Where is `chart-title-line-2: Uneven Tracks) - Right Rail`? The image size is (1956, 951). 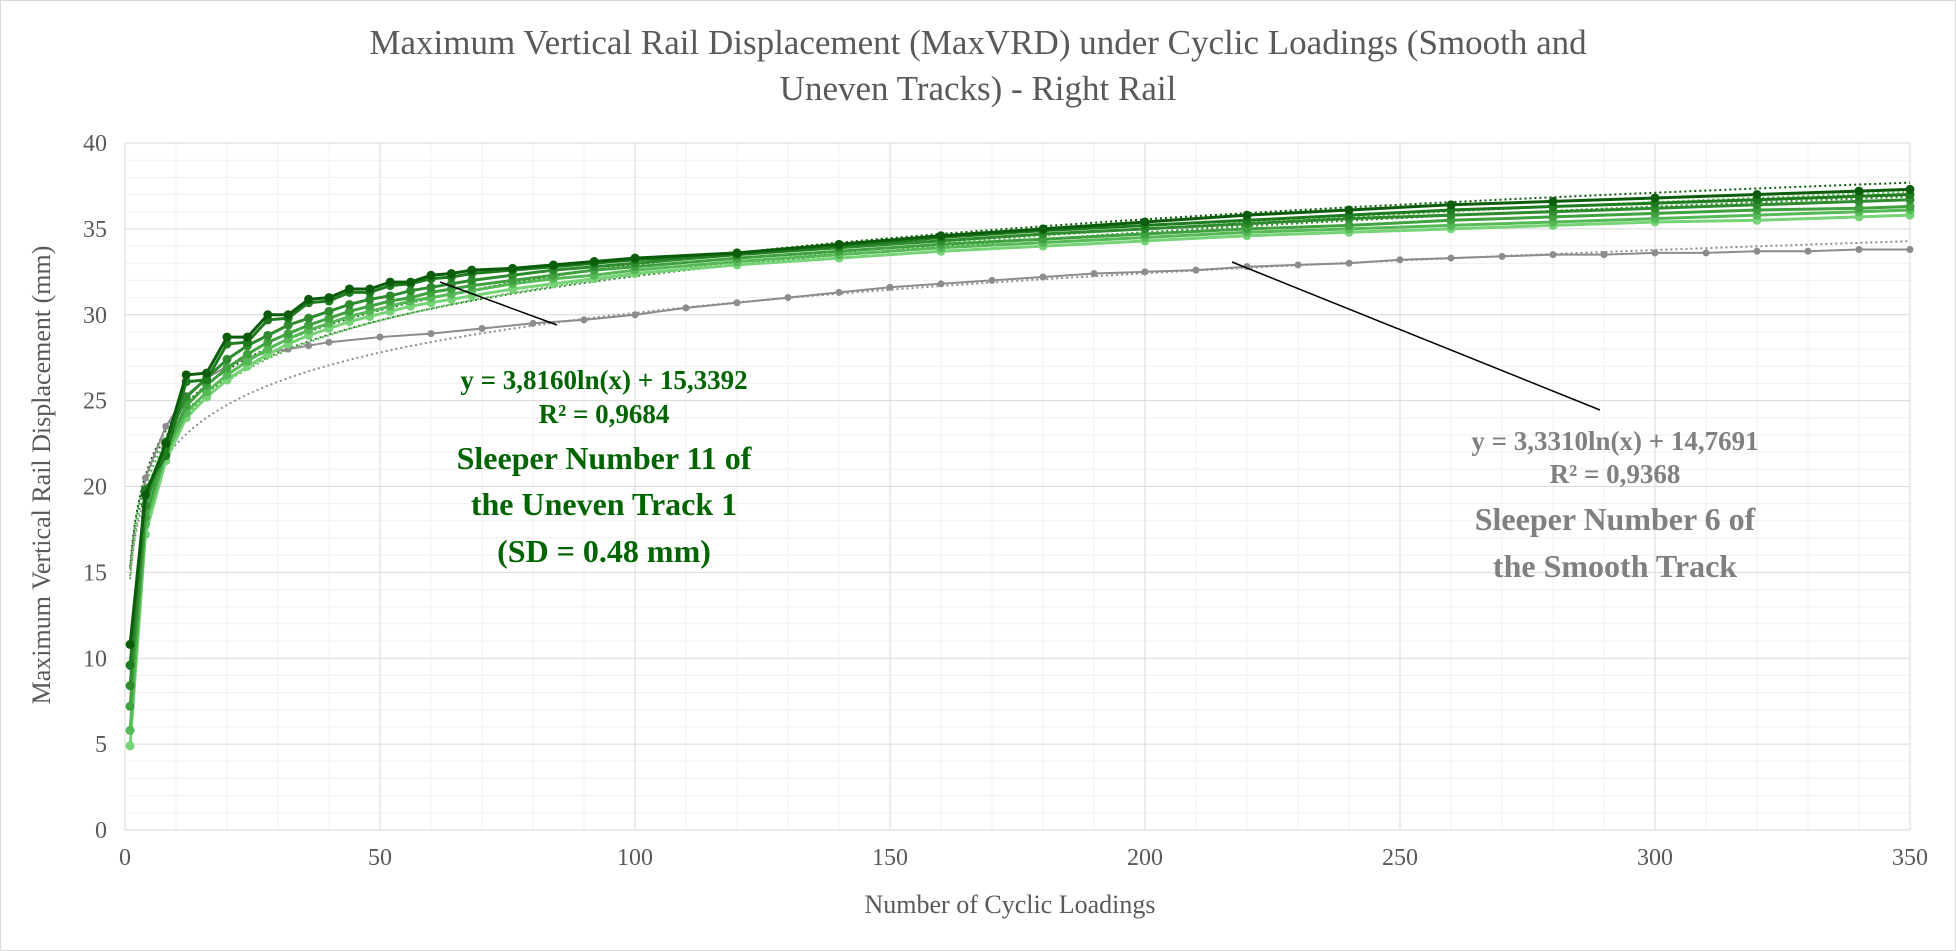 chart-title-line-2: Uneven Tracks) - Right Rail is located at coordinates (978, 88).